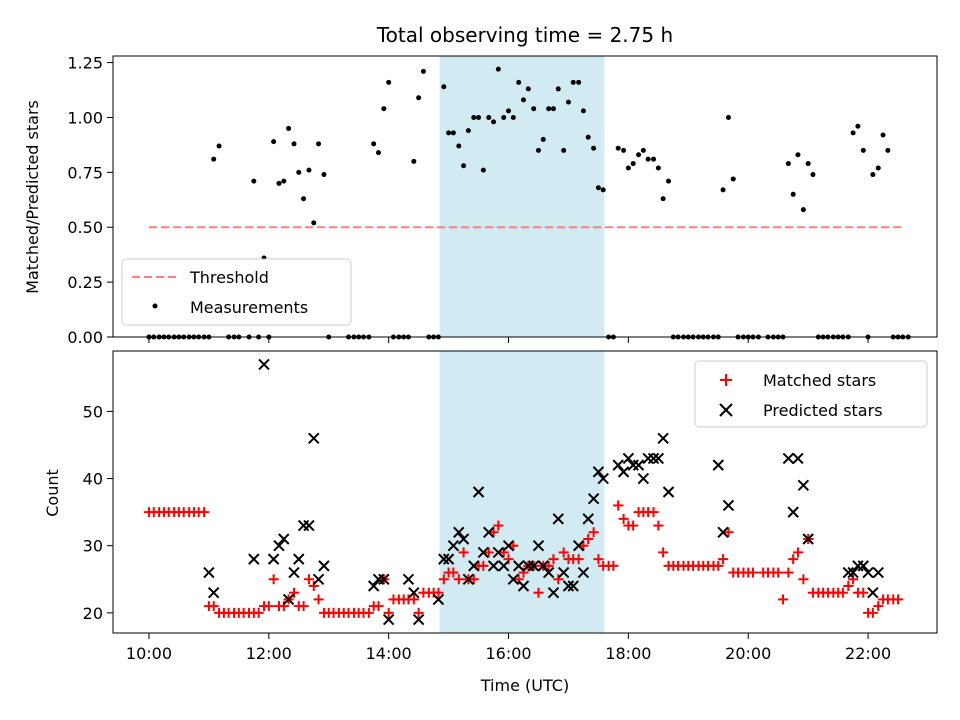  What do you see at coordinates (269, 653) in the screenshot?
I see `x-tick-label: 12:00` at bounding box center [269, 653].